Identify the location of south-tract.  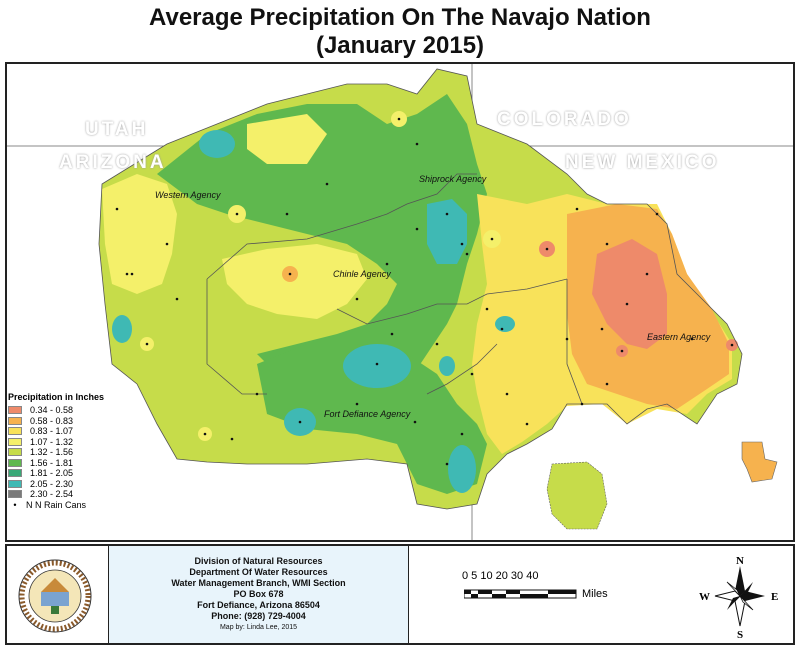
(577, 495).